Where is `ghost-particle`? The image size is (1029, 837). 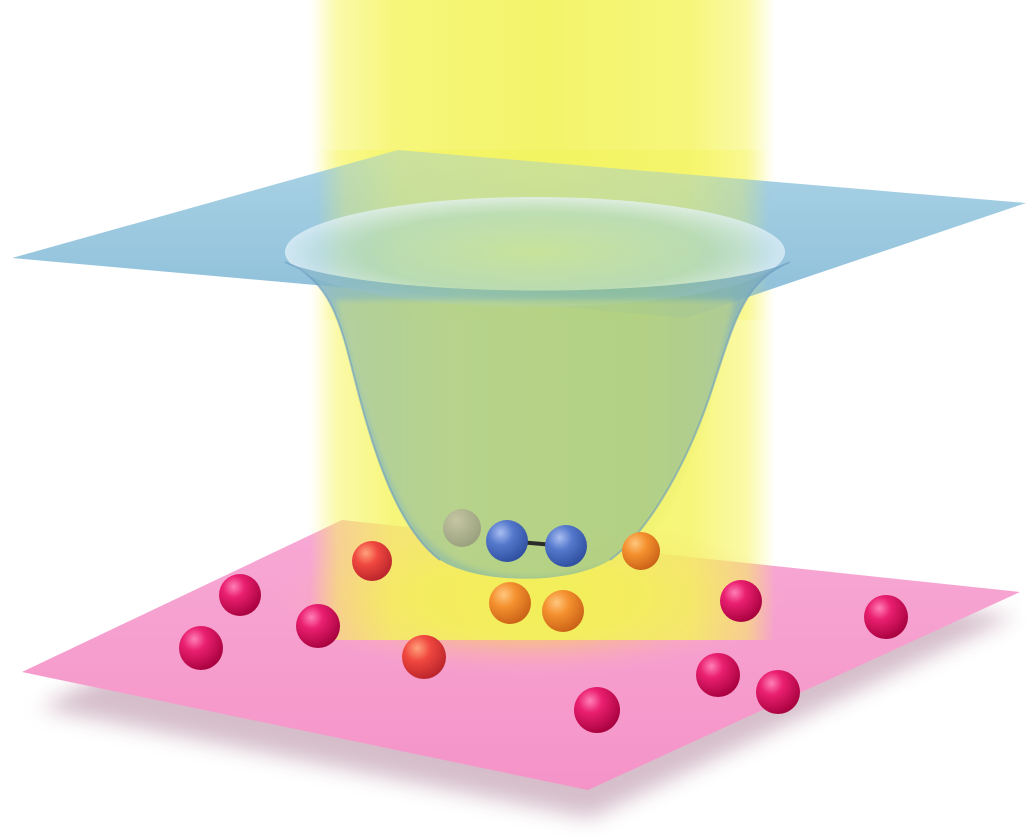
ghost-particle is located at coordinates (462, 528).